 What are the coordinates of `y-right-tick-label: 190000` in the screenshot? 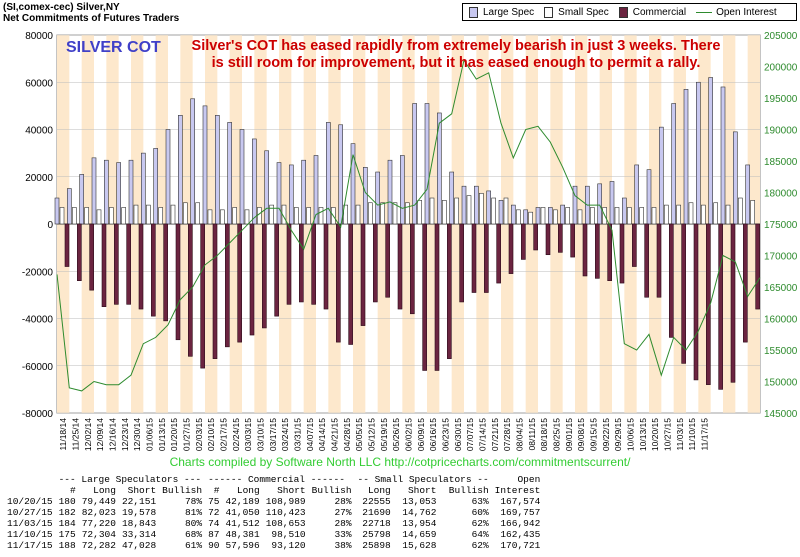 It's located at (781, 131).